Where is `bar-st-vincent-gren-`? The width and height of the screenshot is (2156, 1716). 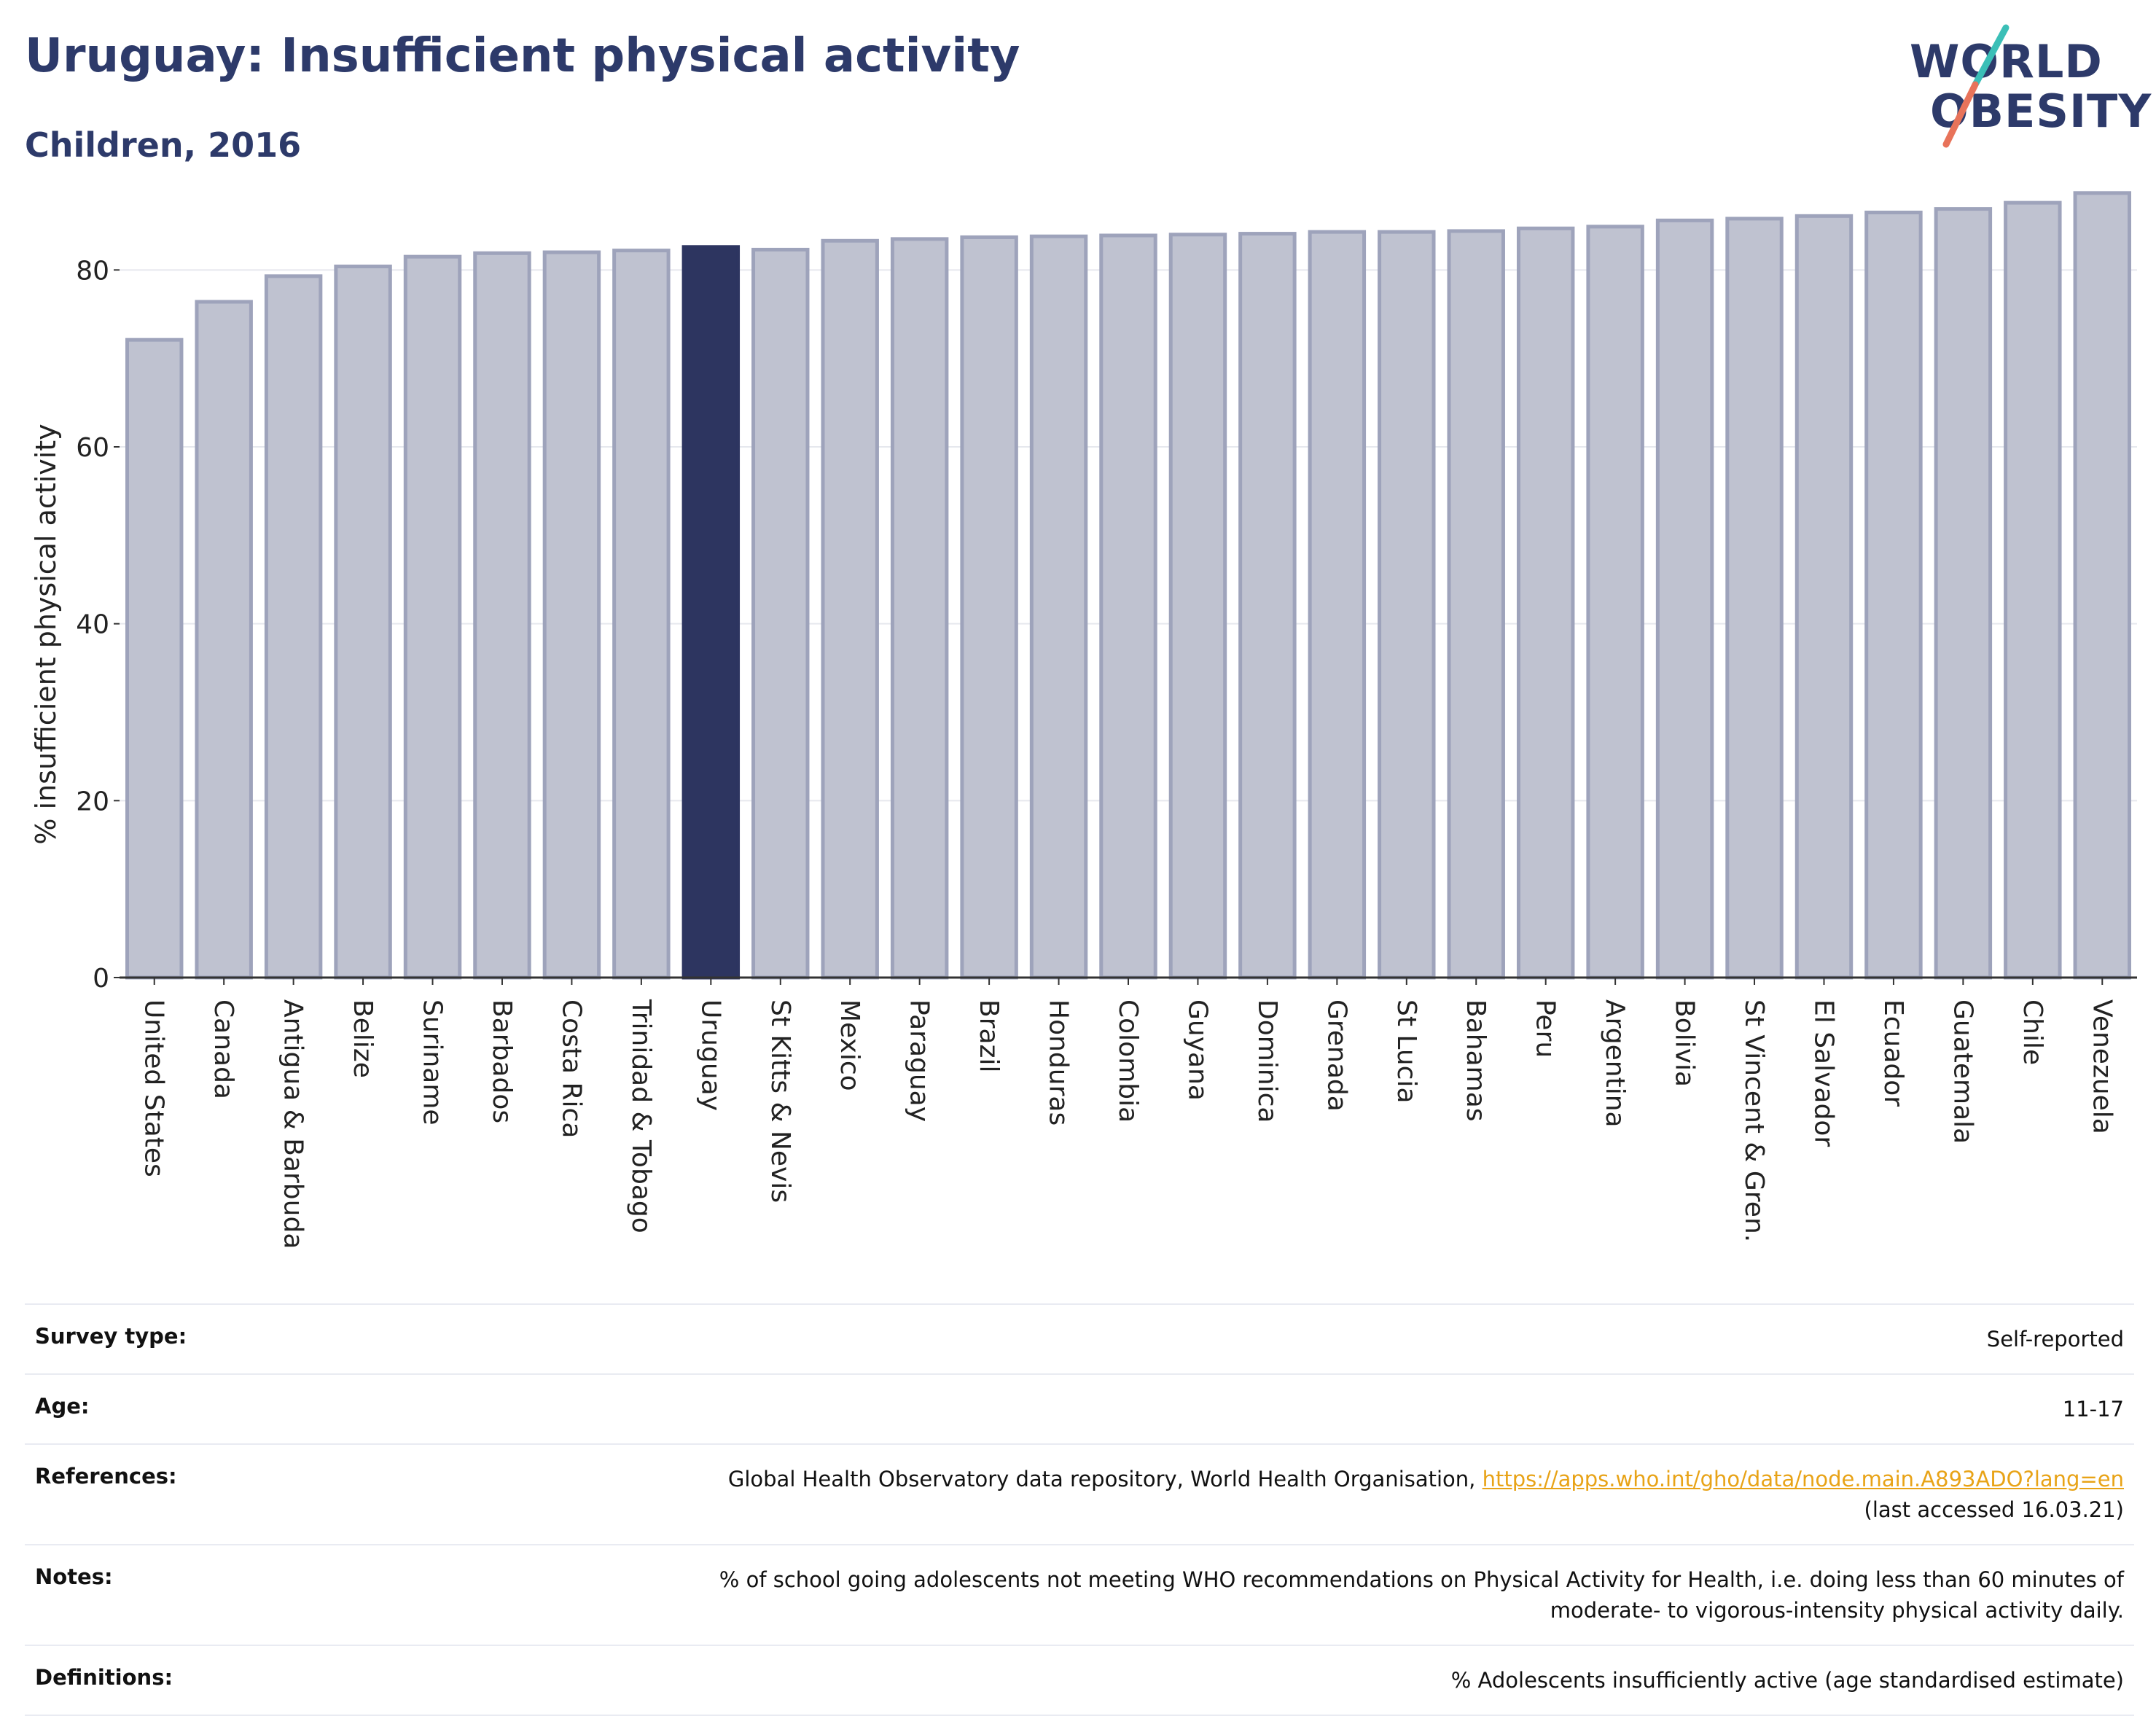 bar-st-vincent-gren- is located at coordinates (1755, 598).